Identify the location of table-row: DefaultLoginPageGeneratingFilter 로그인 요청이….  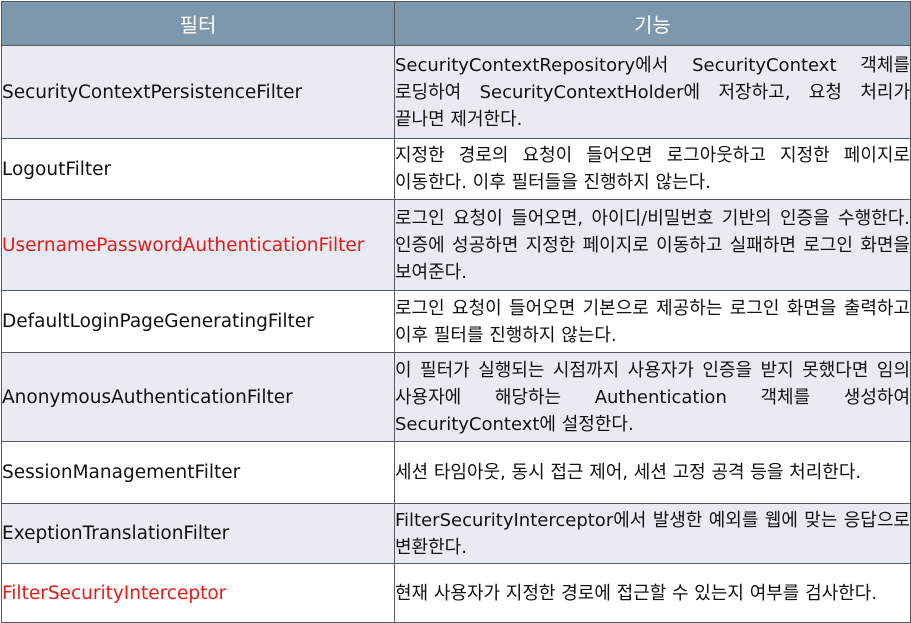
(456, 321).